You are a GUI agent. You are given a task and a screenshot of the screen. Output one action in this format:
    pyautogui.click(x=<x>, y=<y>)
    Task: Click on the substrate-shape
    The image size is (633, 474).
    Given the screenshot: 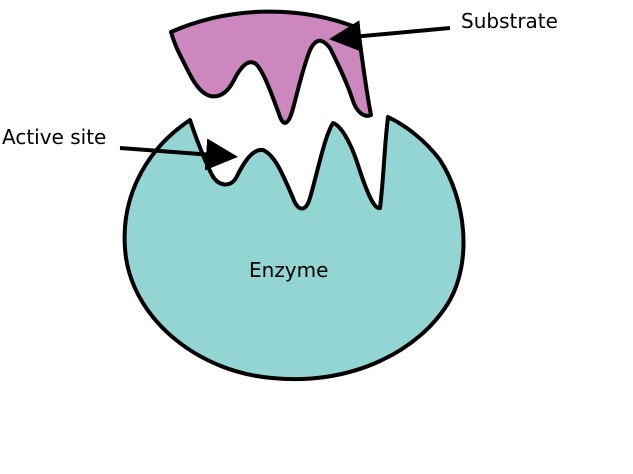 What is the action you would take?
    pyautogui.click(x=271, y=67)
    